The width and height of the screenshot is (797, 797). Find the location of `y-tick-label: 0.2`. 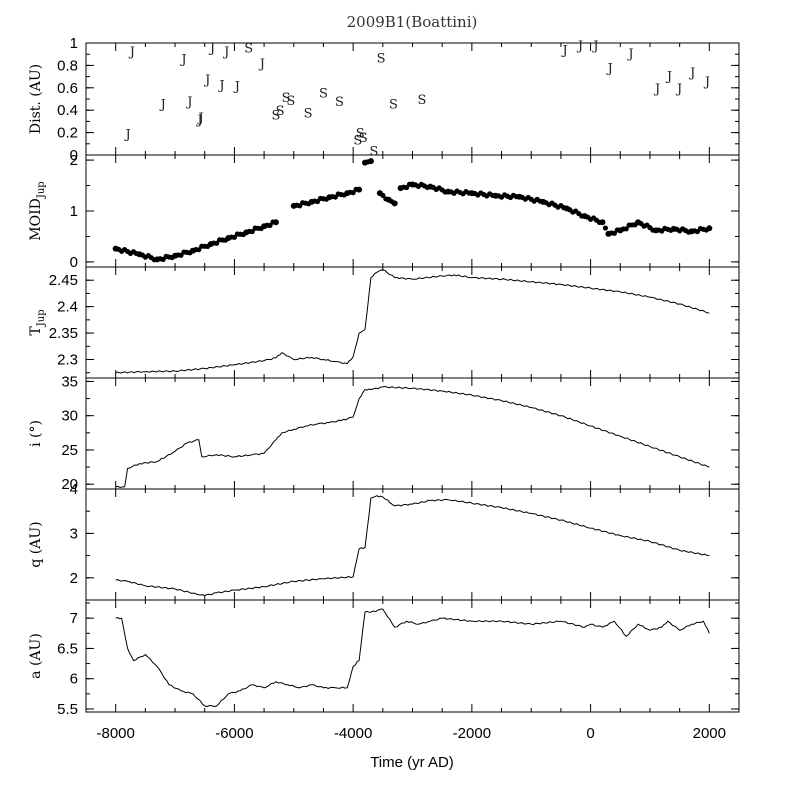

y-tick-label: 0.2 is located at coordinates (67, 133).